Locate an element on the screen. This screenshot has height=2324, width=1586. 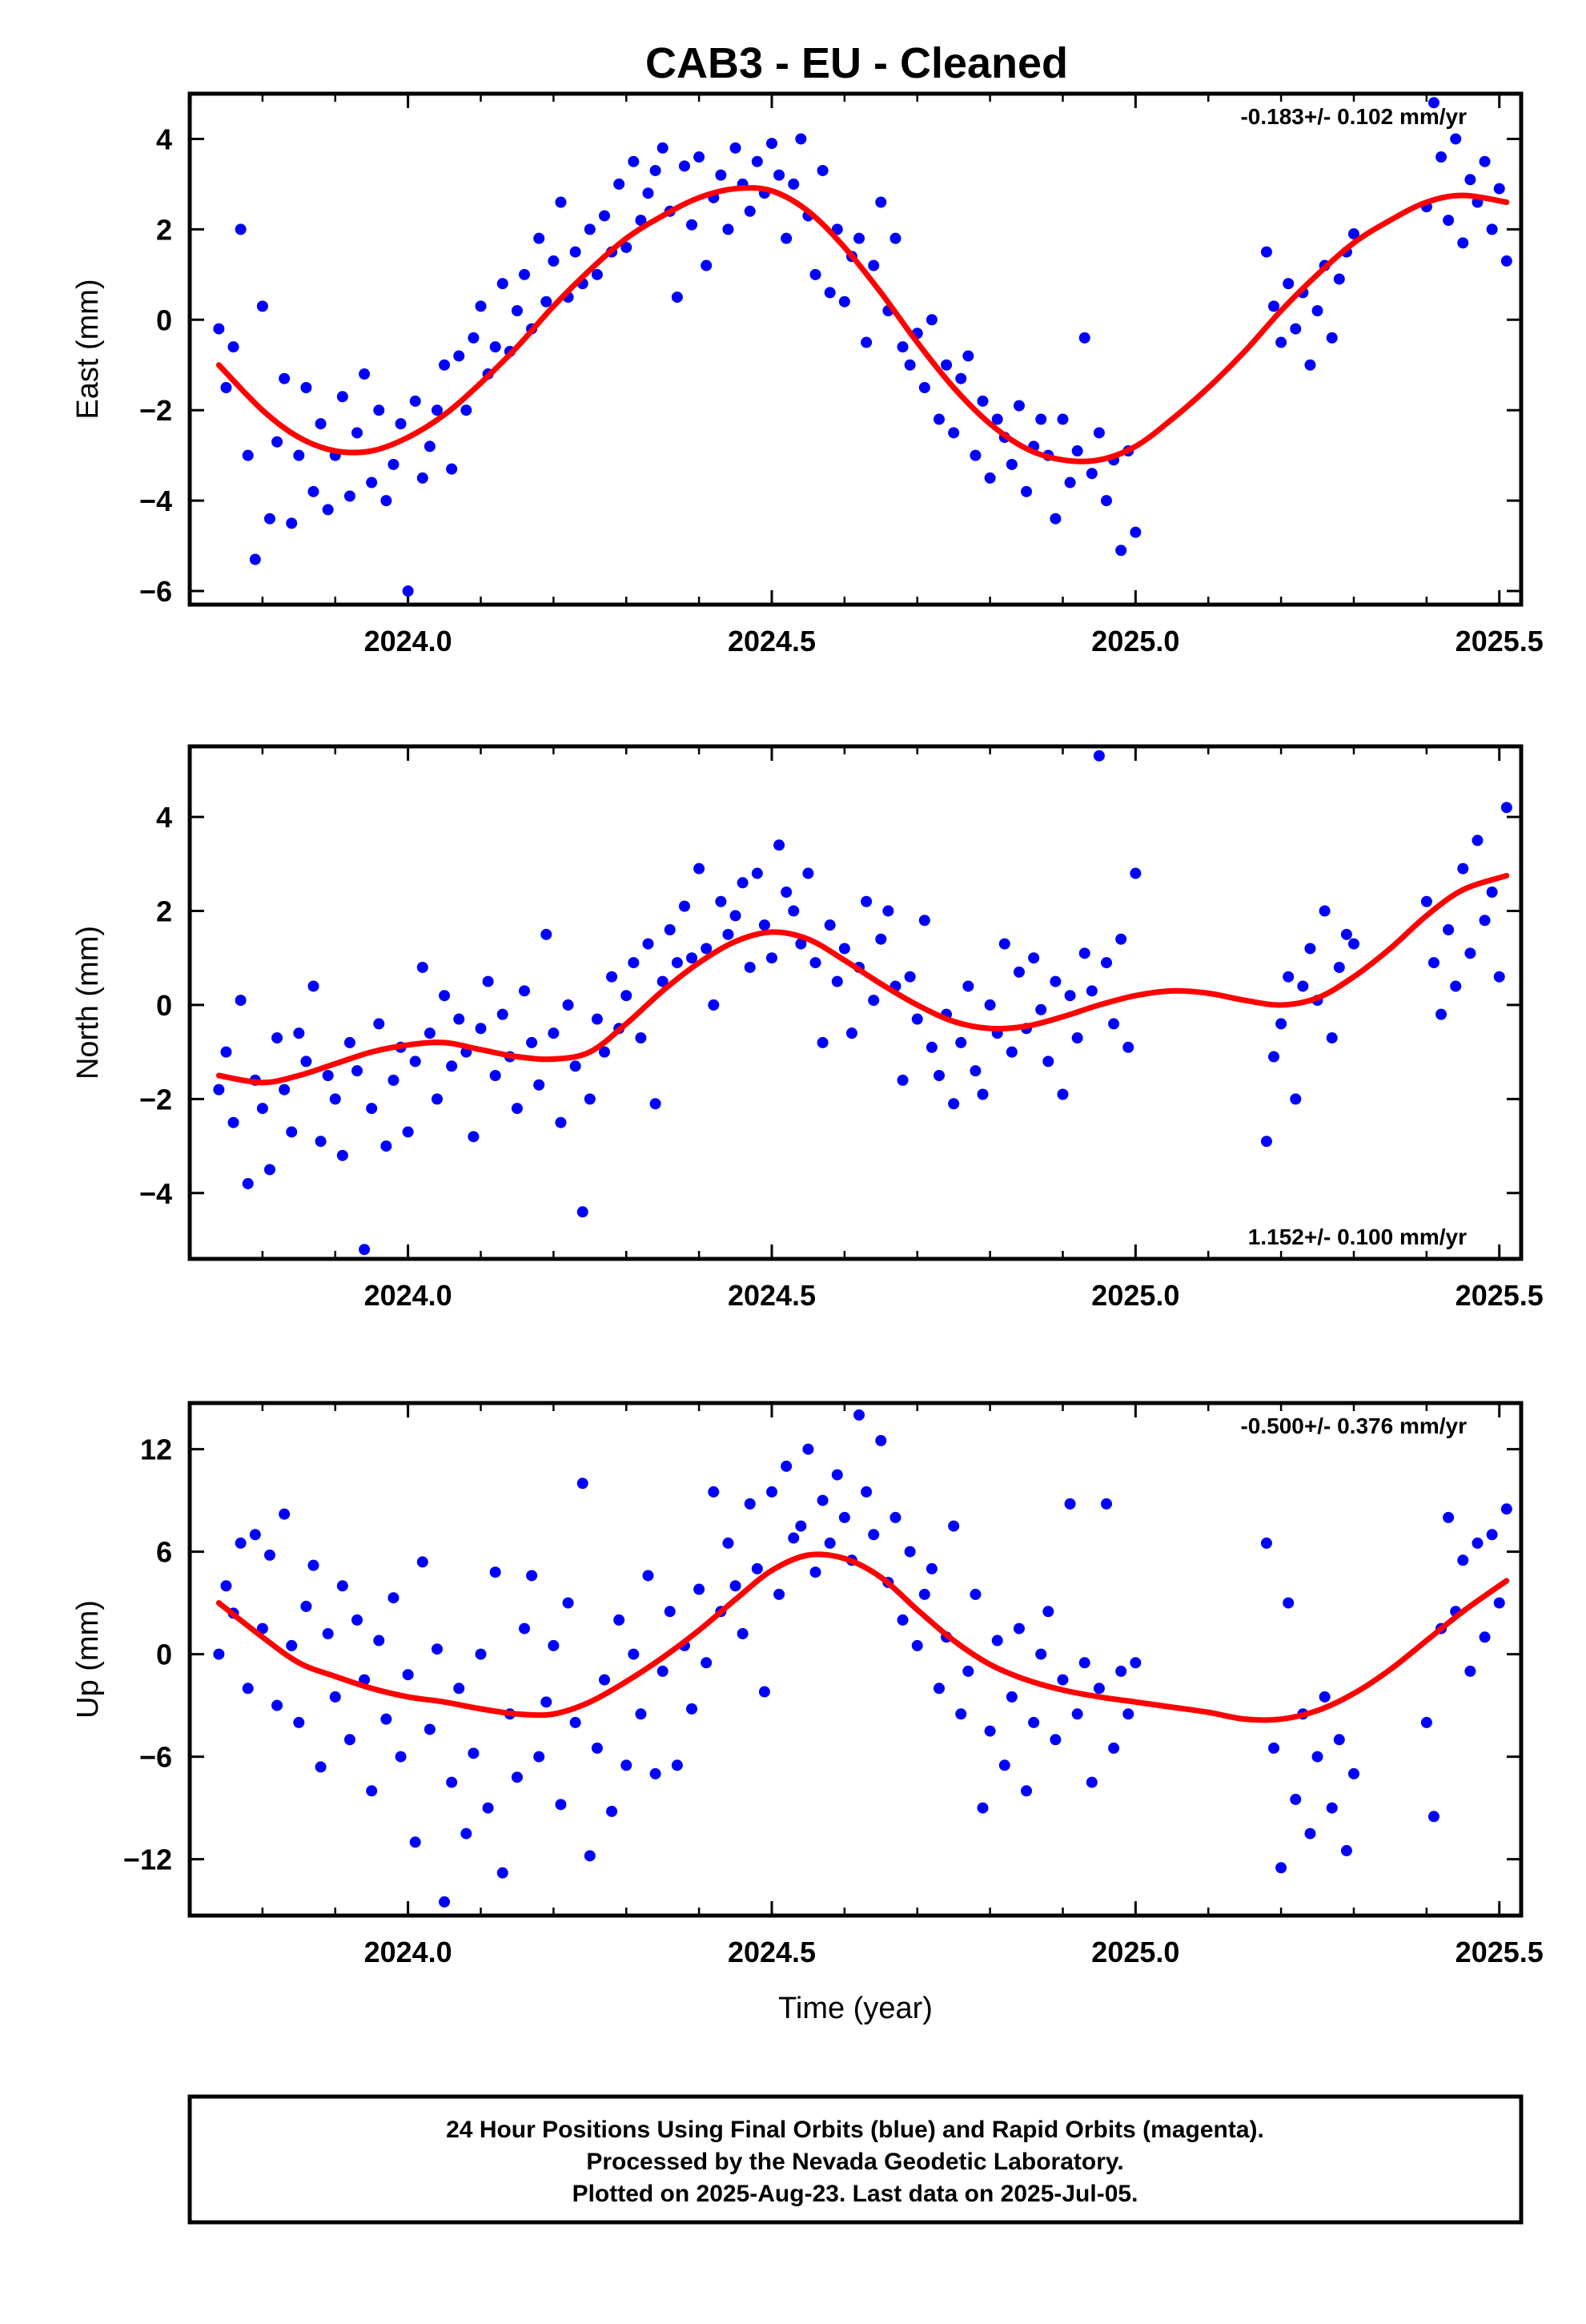
y-tick-label: −6 is located at coordinates (155, 591).